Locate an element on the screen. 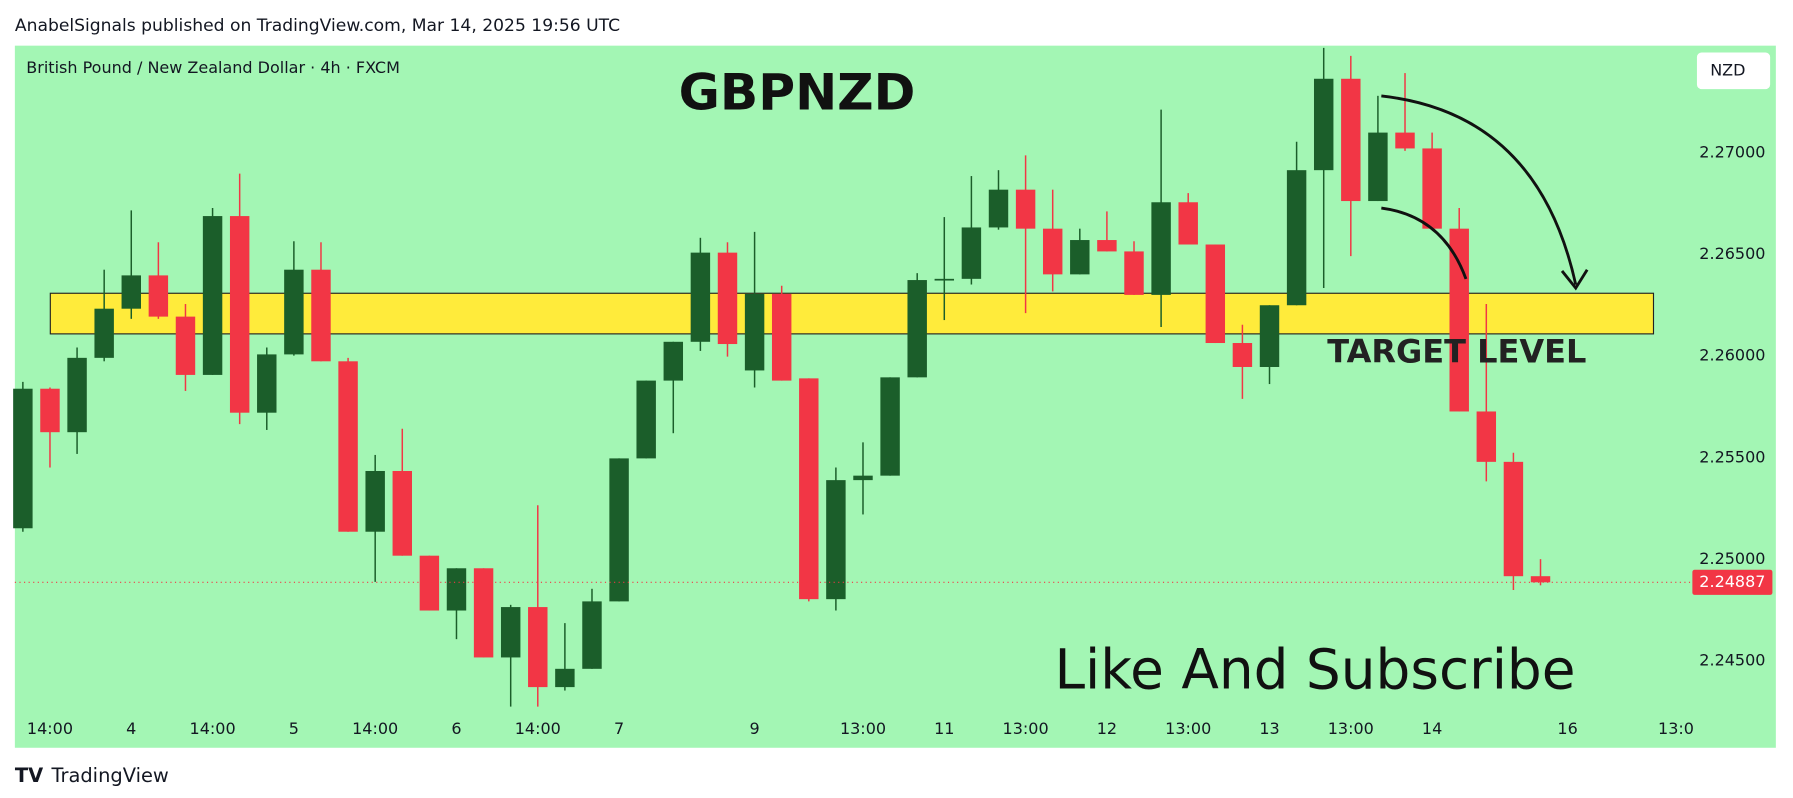 The width and height of the screenshot is (1793, 798). x-tick-label: 12 is located at coordinates (1107, 728).